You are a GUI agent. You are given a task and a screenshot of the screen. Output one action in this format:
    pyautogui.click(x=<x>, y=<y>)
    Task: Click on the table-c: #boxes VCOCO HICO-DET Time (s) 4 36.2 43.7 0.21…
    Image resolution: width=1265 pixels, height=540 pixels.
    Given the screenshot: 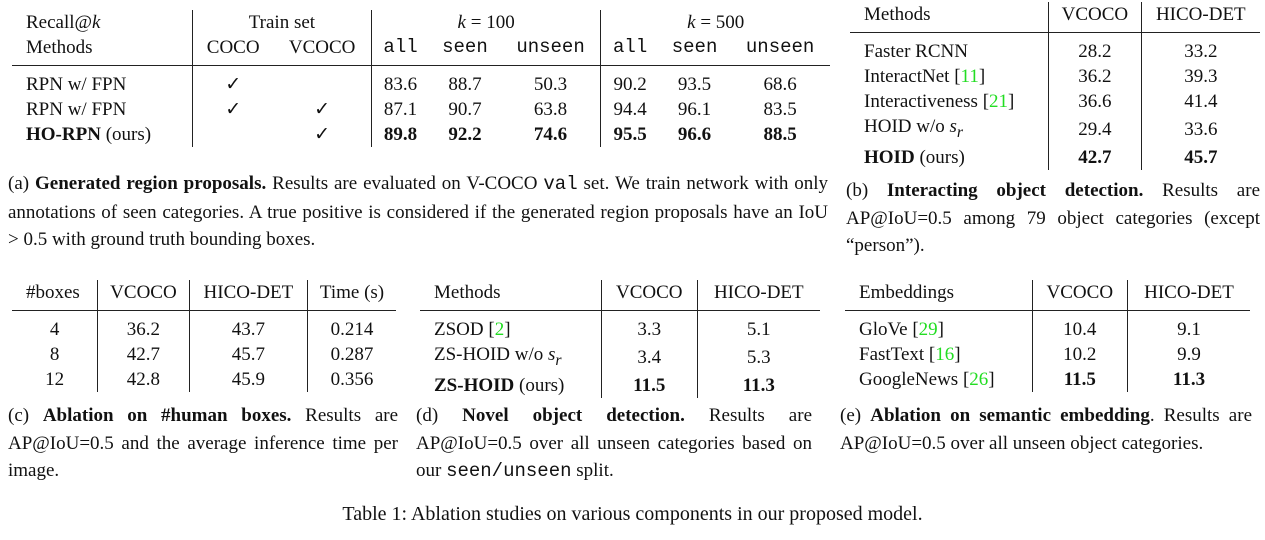 What is the action you would take?
    pyautogui.click(x=204, y=336)
    